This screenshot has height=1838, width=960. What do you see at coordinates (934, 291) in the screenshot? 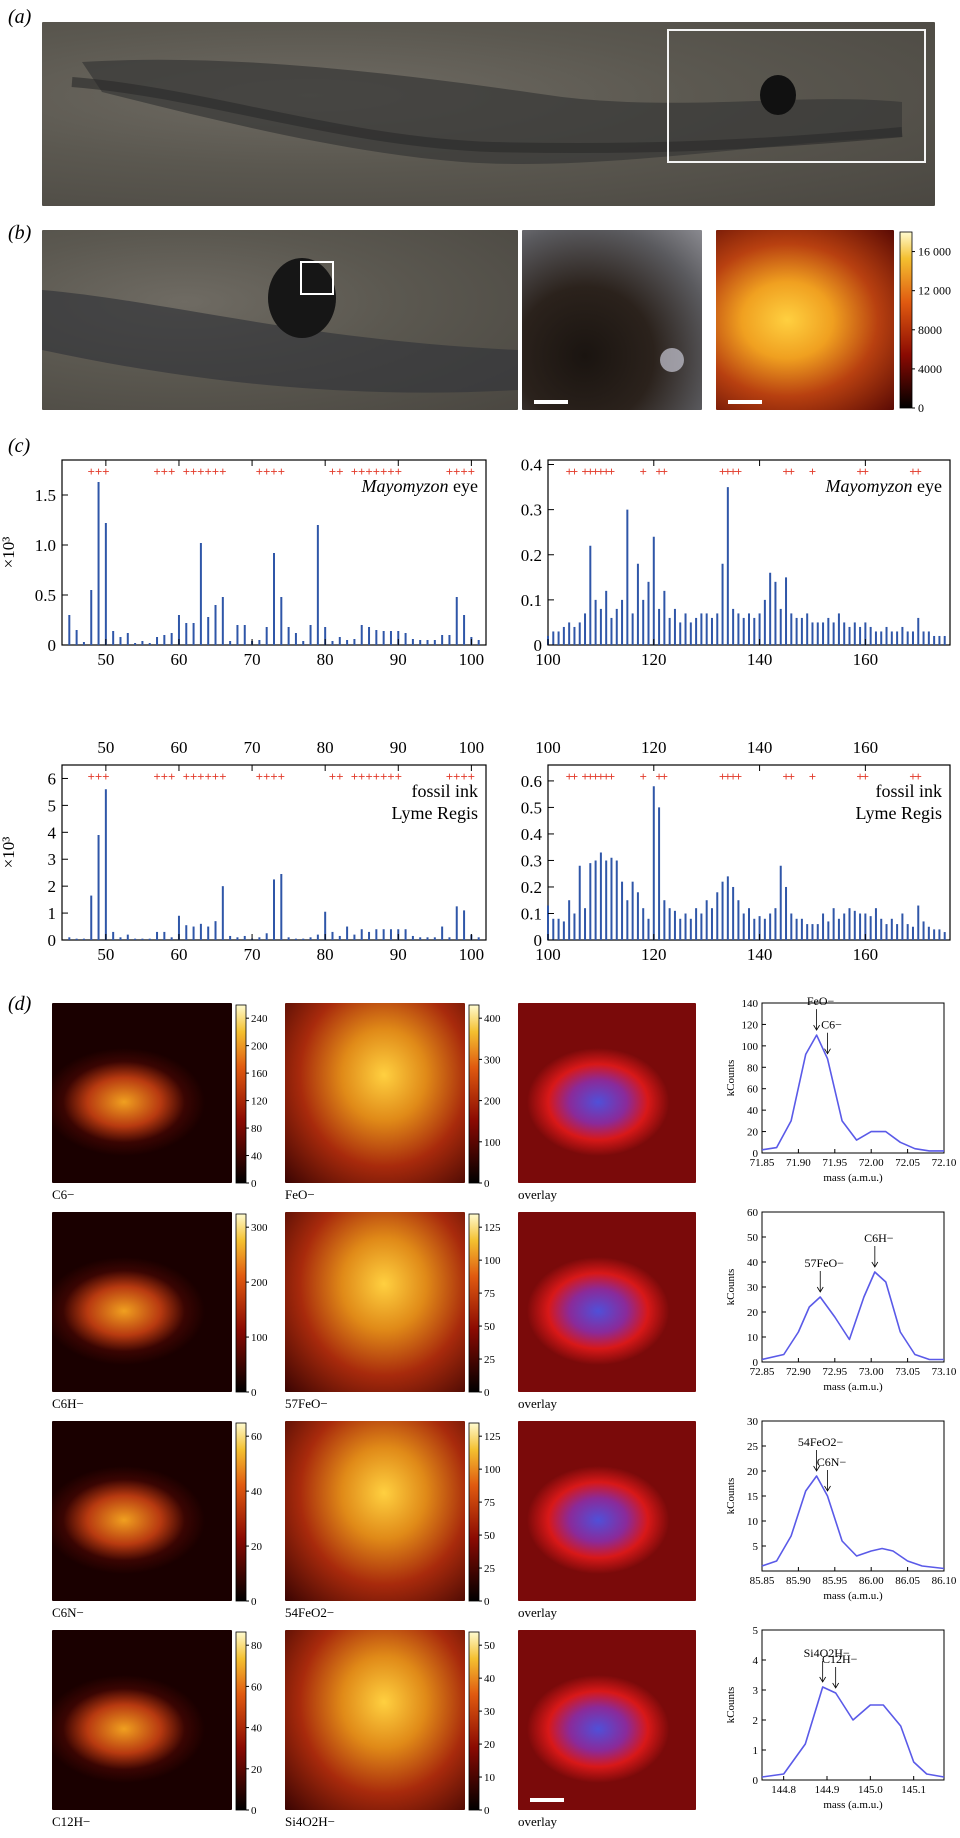
I see `colorbar-tick-label: 12 000` at bounding box center [934, 291].